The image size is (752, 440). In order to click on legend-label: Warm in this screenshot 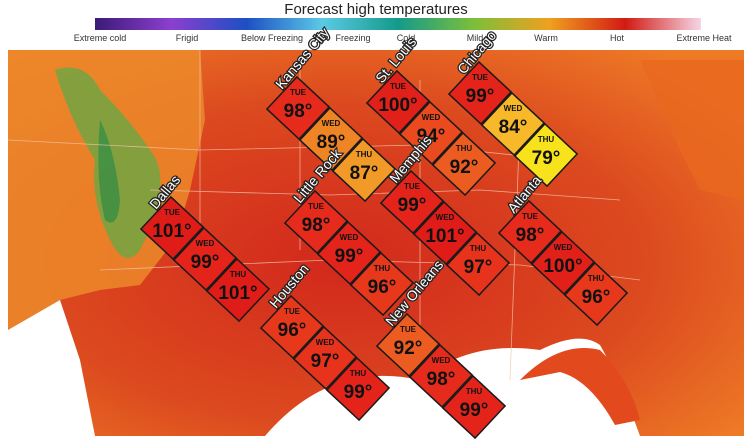, I will do `click(546, 38)`.